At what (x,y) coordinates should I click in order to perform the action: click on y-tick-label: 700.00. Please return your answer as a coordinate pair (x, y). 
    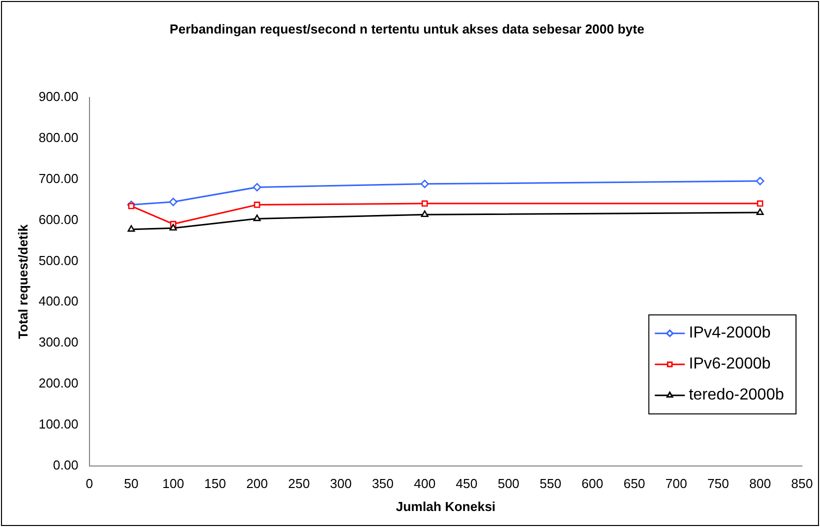
    Looking at the image, I should click on (58, 178).